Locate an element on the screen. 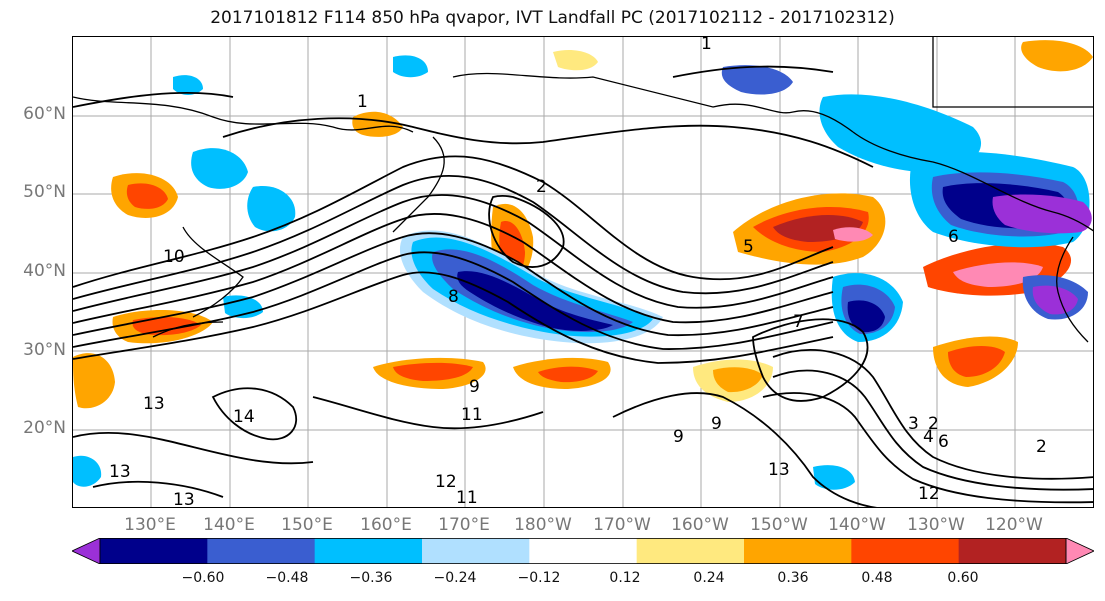 This screenshot has width=1105, height=601. colorbar-svg is located at coordinates (583, 551).